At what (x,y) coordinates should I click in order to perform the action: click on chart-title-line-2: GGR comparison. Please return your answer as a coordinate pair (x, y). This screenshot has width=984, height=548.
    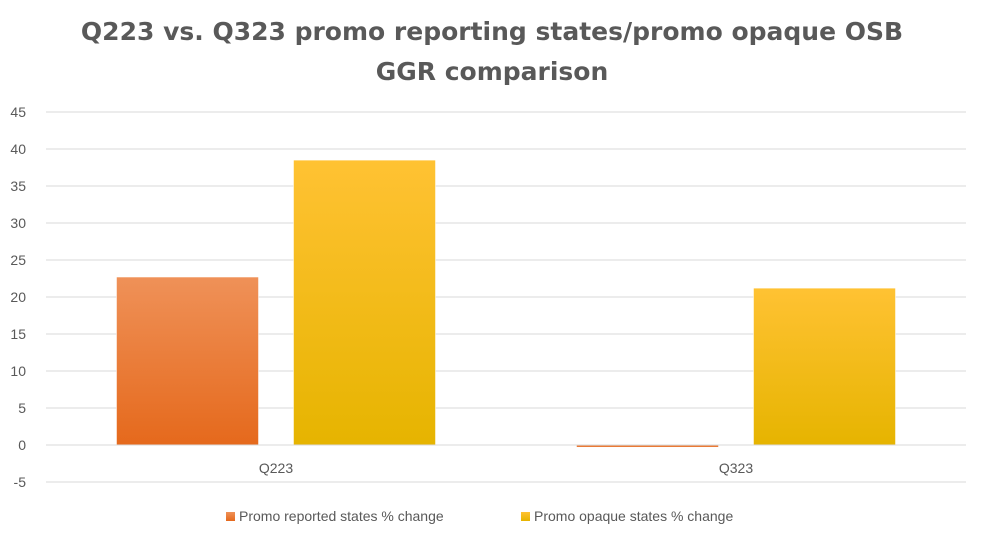
    Looking at the image, I should click on (492, 71).